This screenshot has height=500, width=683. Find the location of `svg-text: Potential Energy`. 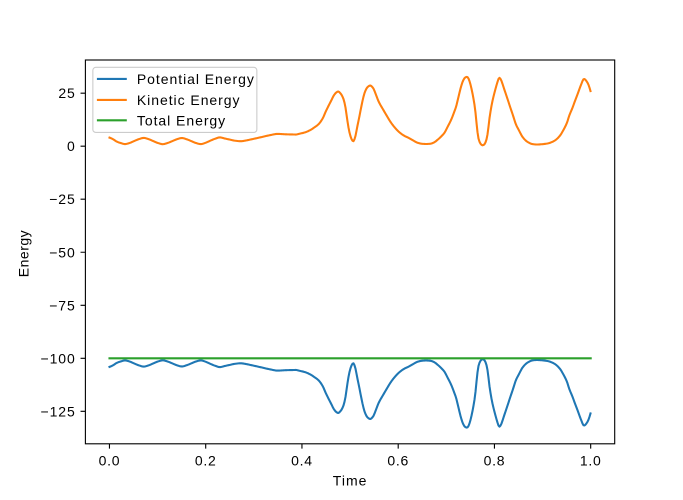

svg-text: Potential Energy is located at coordinates (196, 79).